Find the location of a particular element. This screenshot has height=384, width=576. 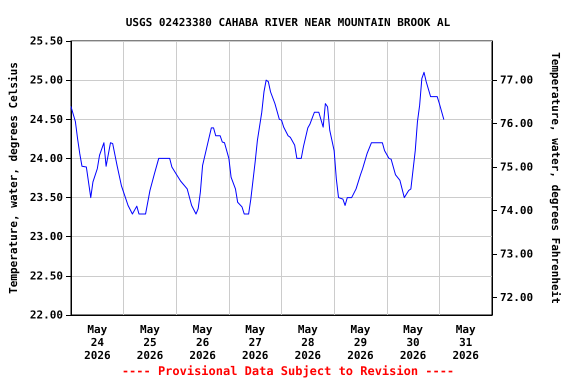

x-tick-label: May 24 2026 is located at coordinates (97, 342).